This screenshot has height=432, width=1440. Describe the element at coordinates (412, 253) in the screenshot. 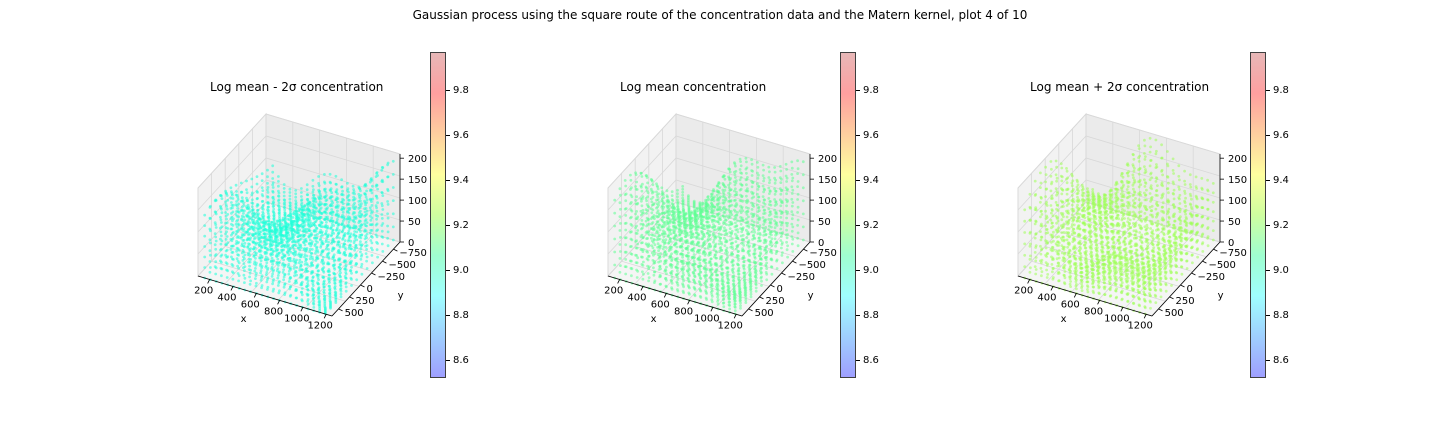

I see `y-tick-label: −750` at that location.